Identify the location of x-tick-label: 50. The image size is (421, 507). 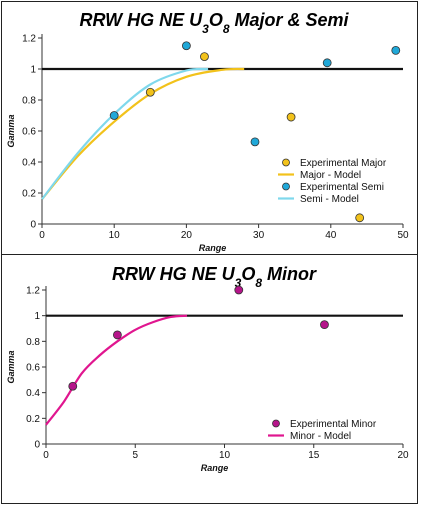
(403, 235).